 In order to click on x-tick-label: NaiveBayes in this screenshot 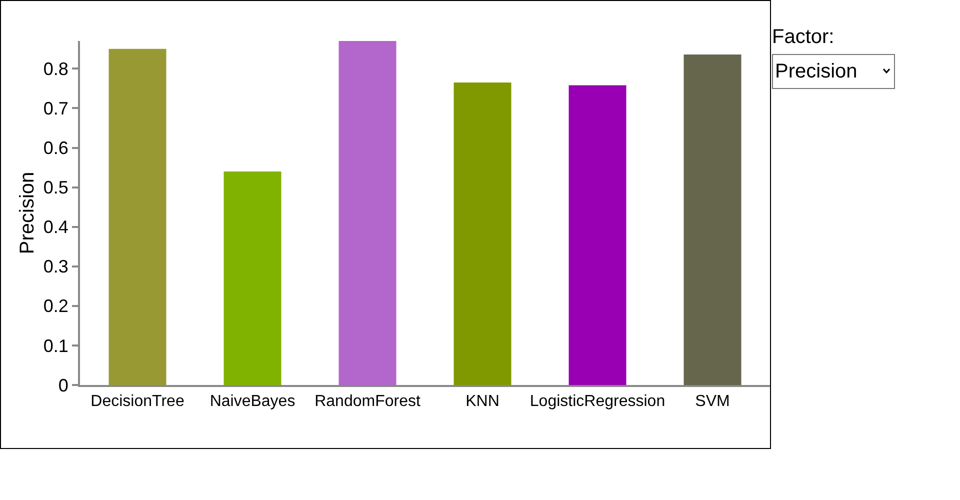, I will do `click(253, 401)`.